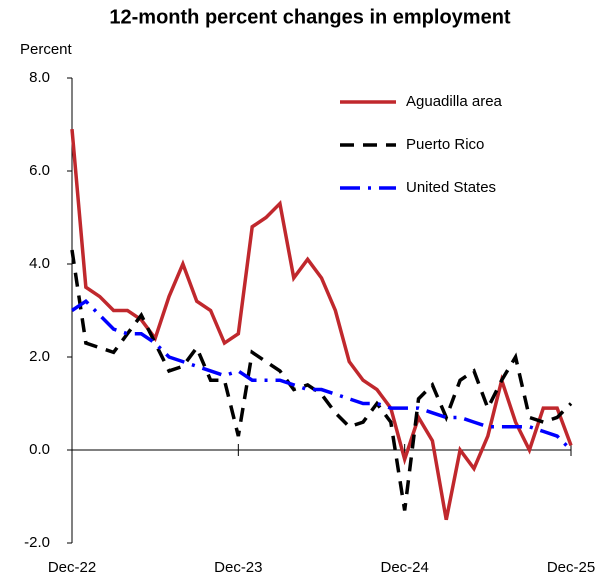 The height and width of the screenshot is (581, 605). What do you see at coordinates (39, 449) in the screenshot?
I see `y-tick-label: 0.0` at bounding box center [39, 449].